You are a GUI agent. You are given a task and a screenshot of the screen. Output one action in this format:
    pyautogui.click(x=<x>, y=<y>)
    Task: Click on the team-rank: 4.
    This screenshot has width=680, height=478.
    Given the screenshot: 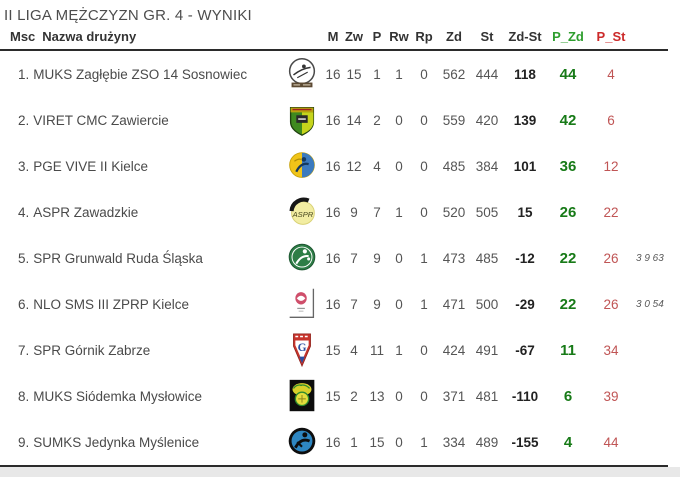 What is the action you would take?
    pyautogui.click(x=24, y=212)
    